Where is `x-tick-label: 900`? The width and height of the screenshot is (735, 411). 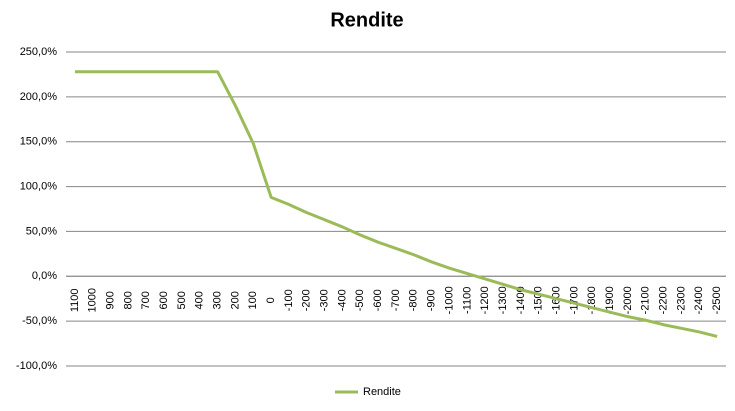 x-tick-label: 900 is located at coordinates (111, 300).